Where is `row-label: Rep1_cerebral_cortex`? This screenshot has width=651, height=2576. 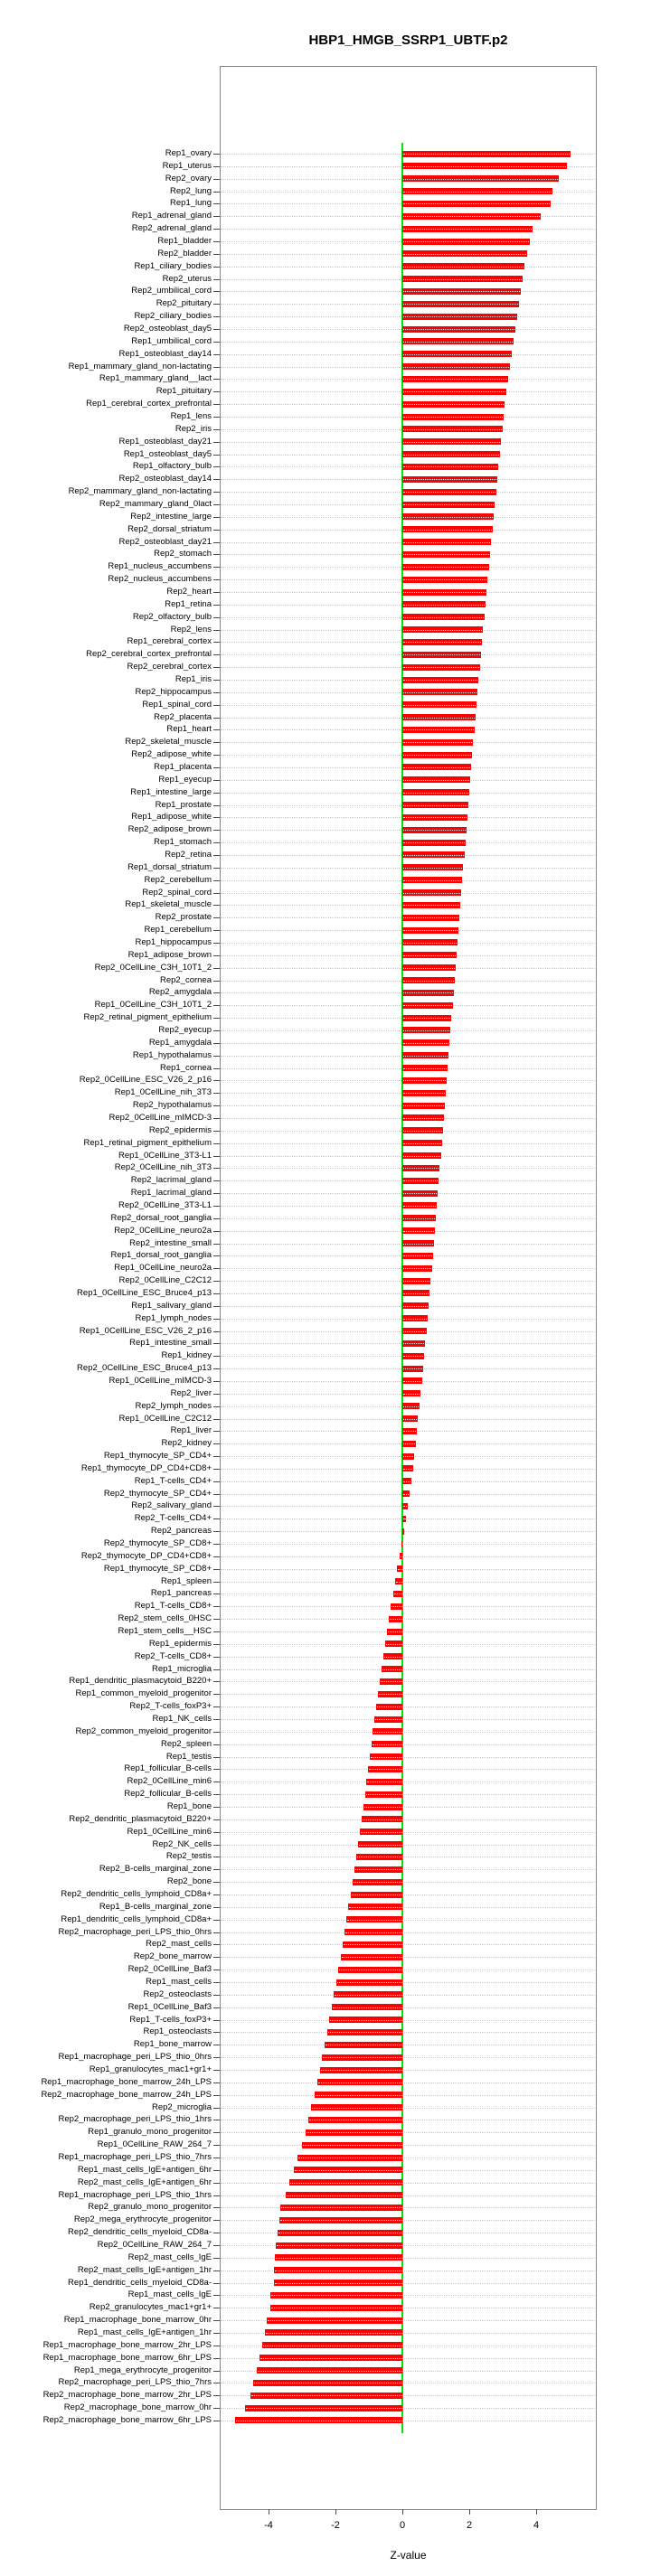
row-label: Rep1_cerebral_cortex is located at coordinates (170, 641).